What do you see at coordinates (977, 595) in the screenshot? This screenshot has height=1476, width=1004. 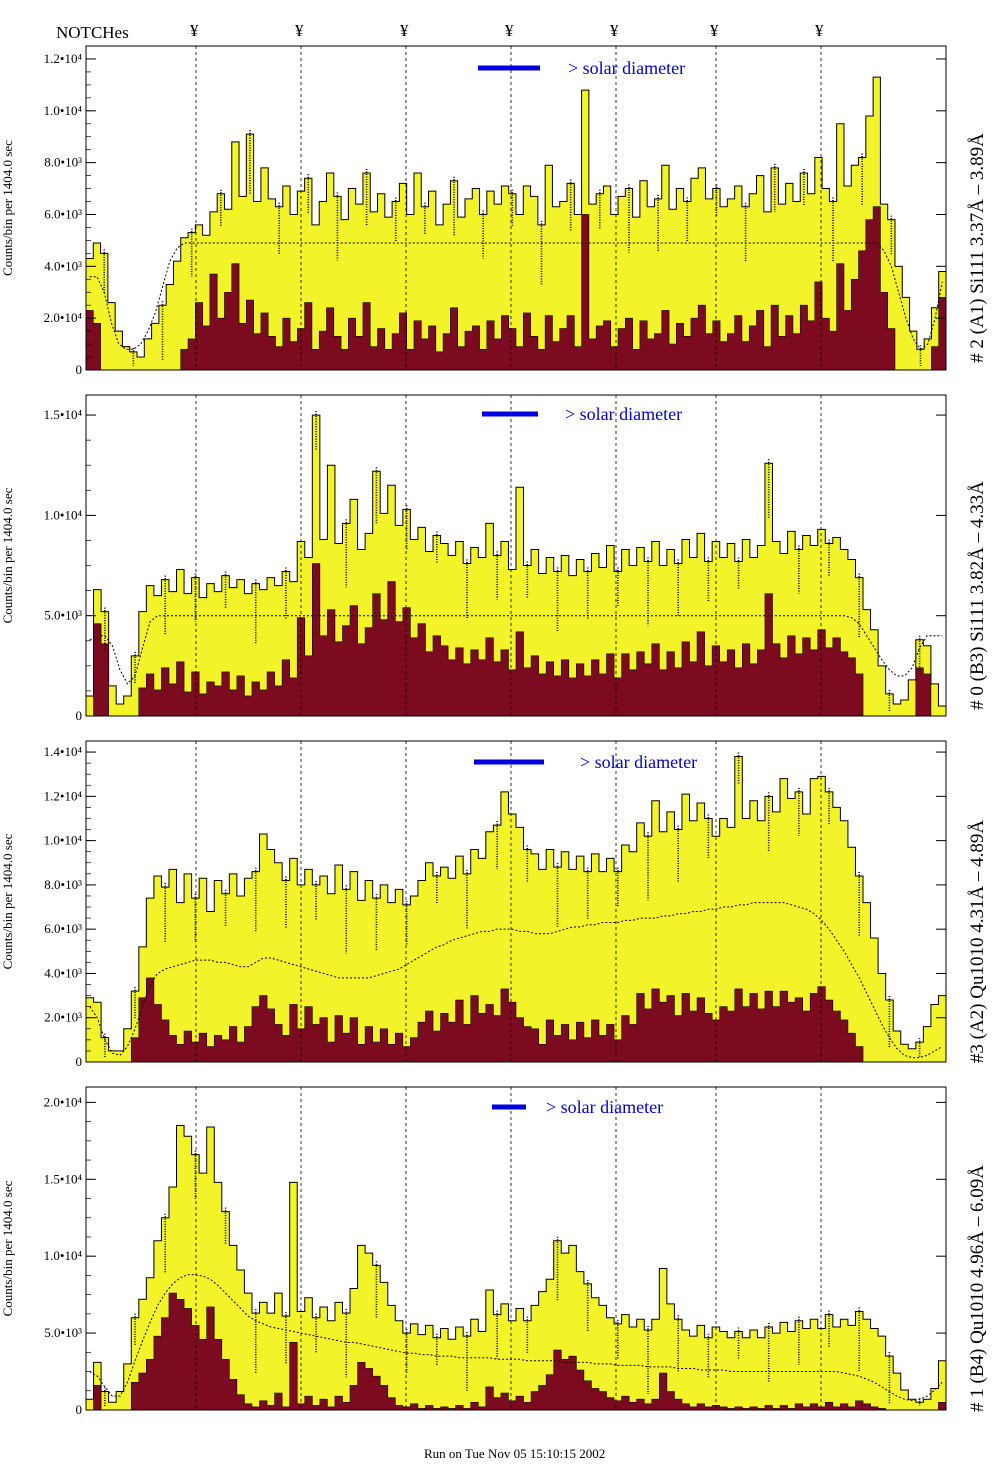 I see `channel-label: # 0 (B3) Si111 3.82Å – 4.33Å` at bounding box center [977, 595].